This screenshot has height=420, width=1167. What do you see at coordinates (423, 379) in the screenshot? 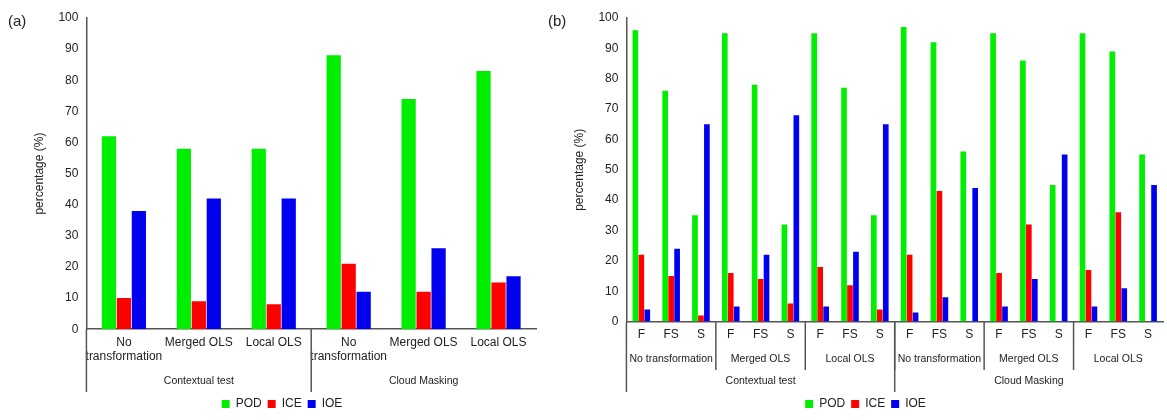
I see `text: Cloud Masking` at bounding box center [423, 379].